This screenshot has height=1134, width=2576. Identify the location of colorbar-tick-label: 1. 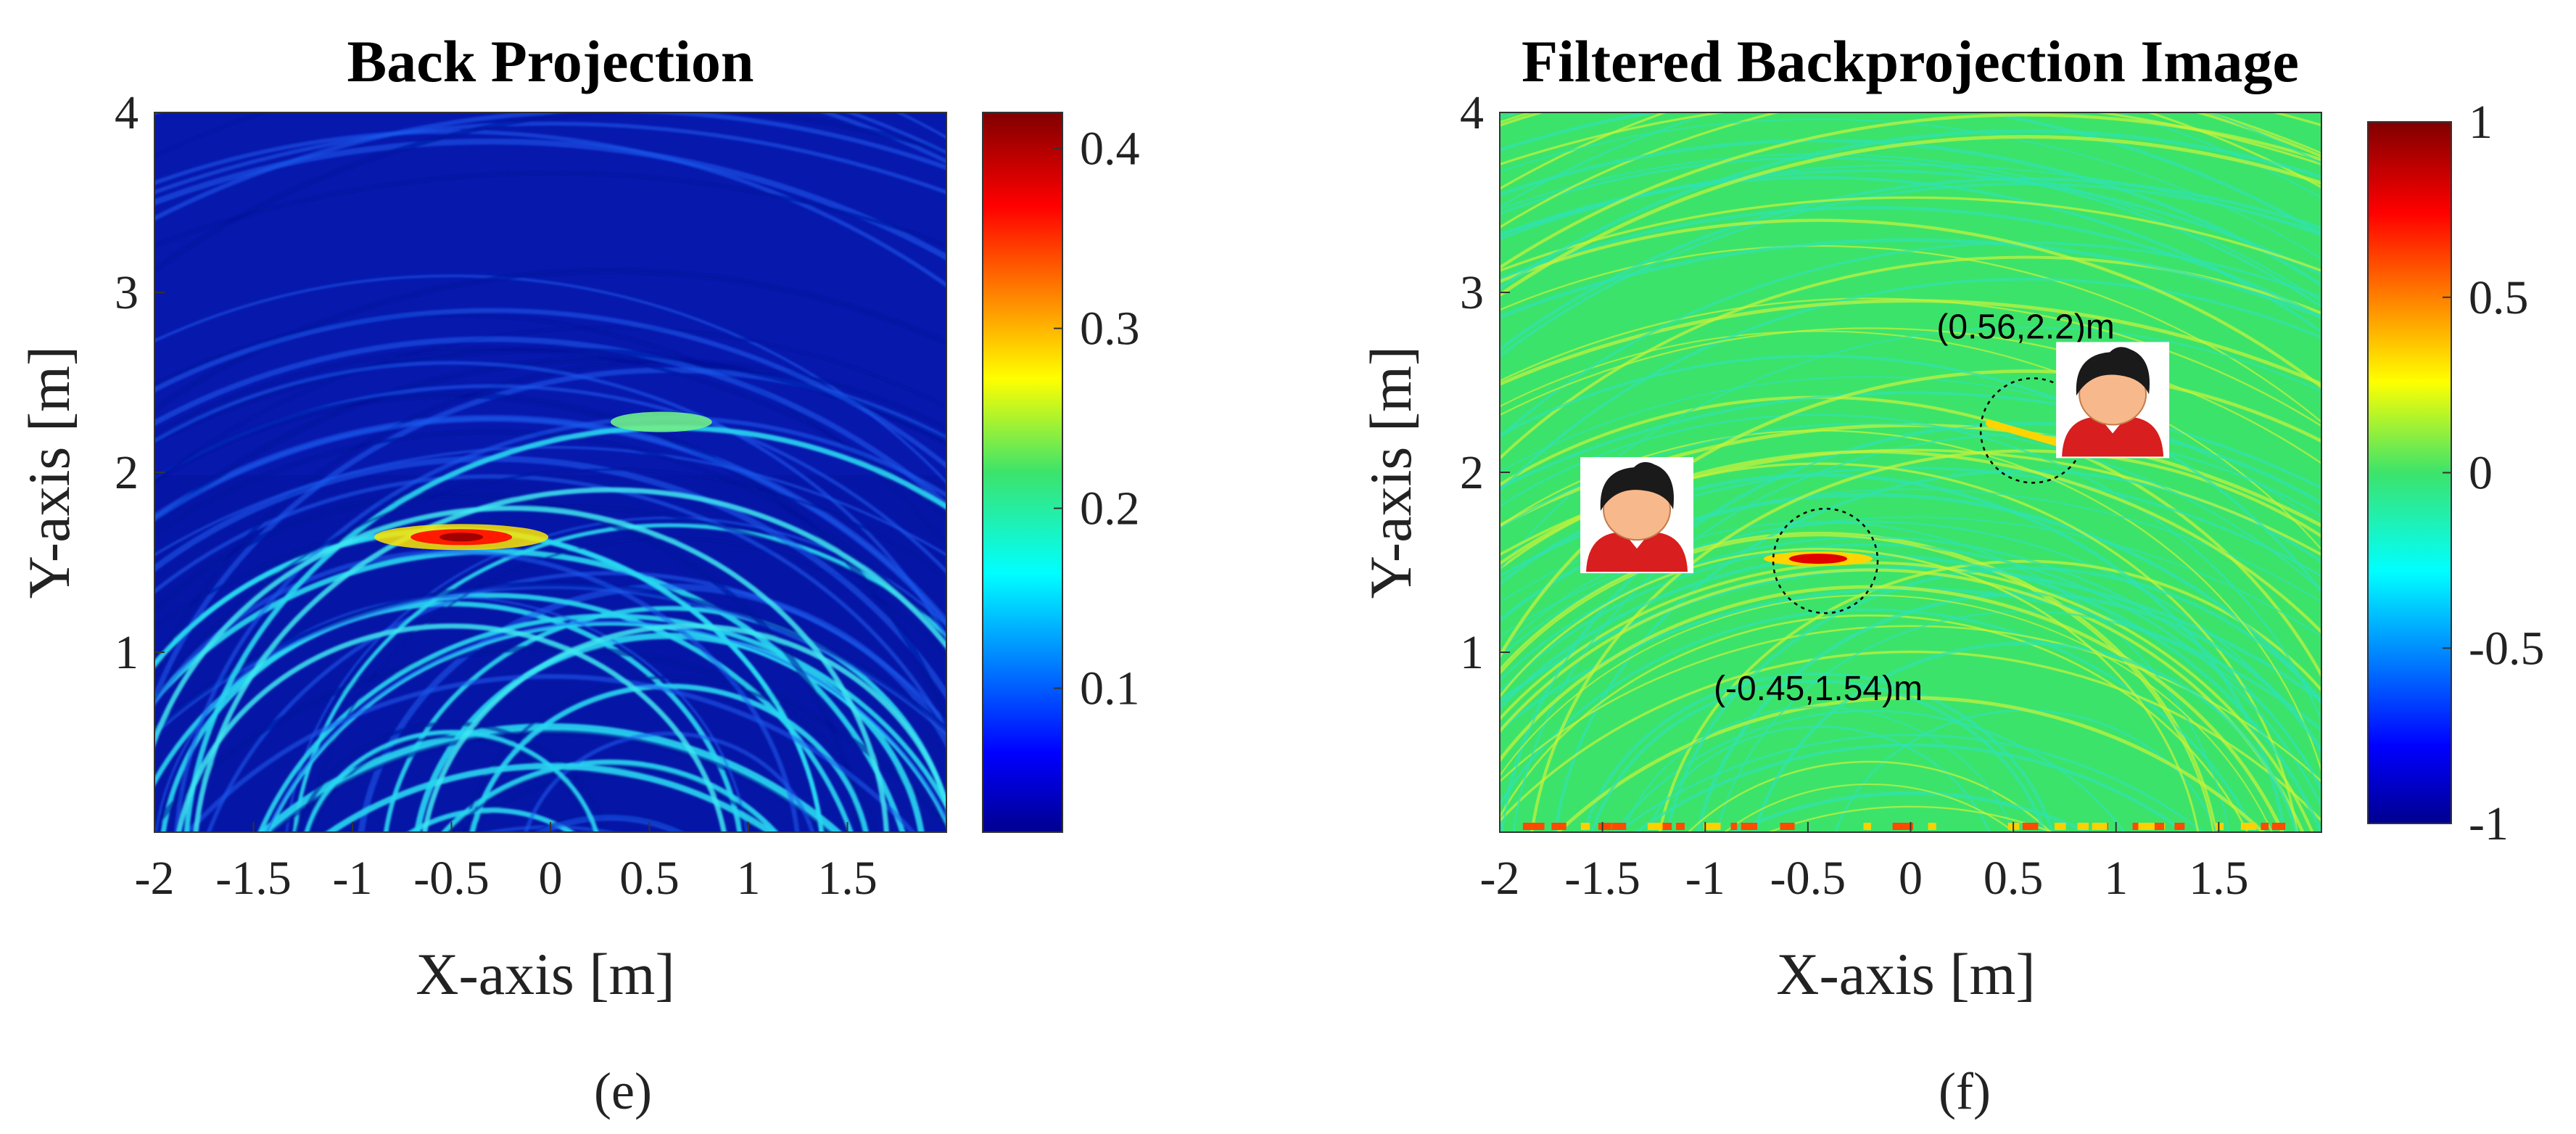
(2481, 123).